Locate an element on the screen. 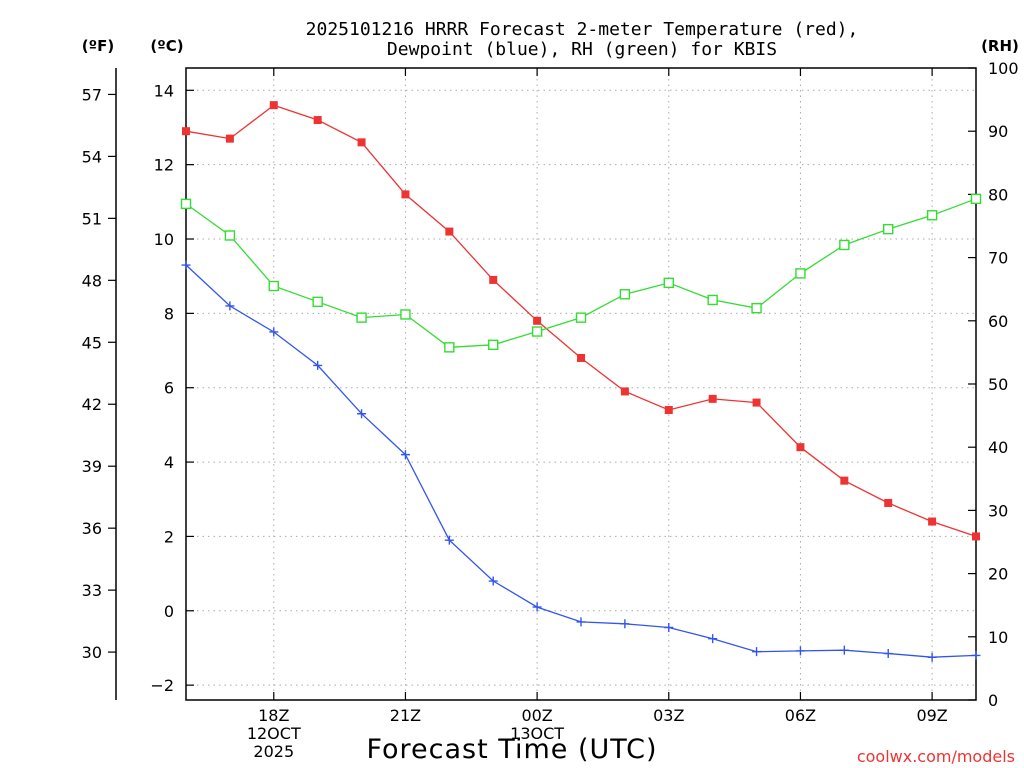 This screenshot has width=1024, height=768. x-tick-label: 13OCT is located at coordinates (537, 733).